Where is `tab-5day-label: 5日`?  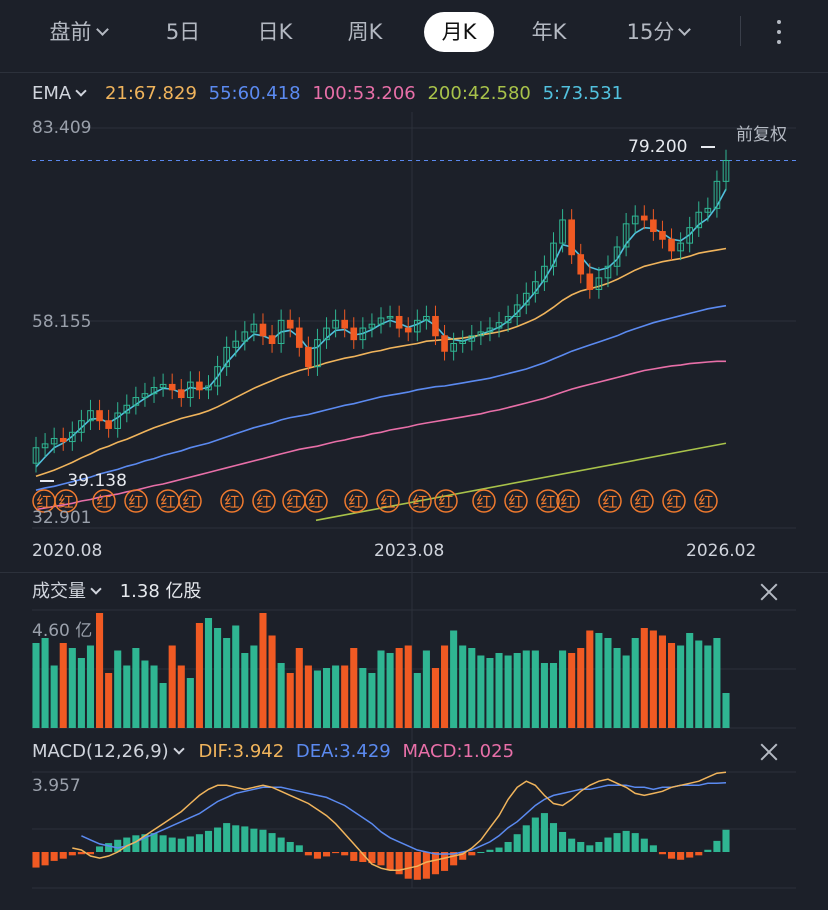 tab-5day-label: 5日 is located at coordinates (183, 32).